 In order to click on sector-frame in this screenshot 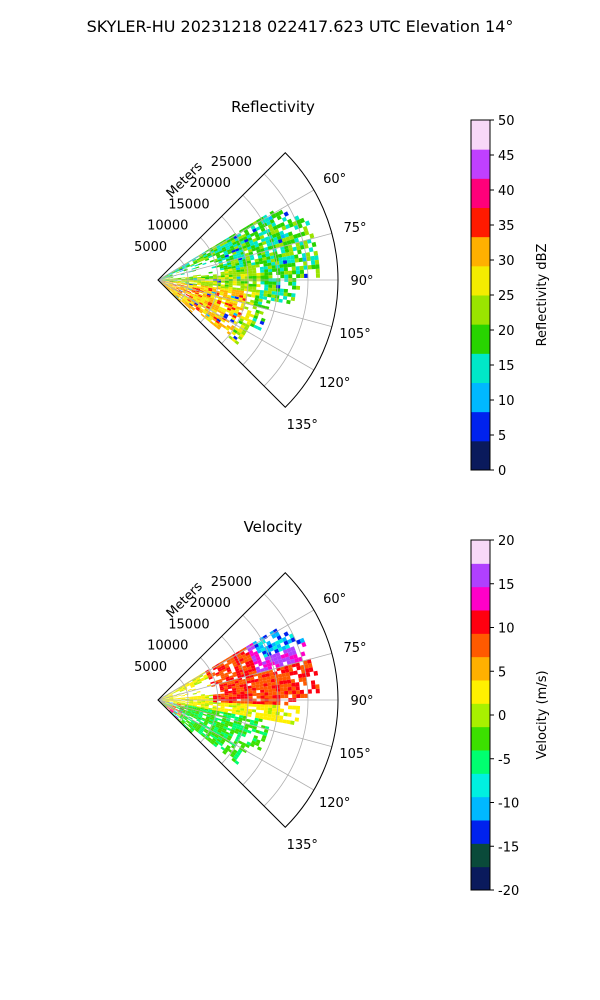, I will do `click(248, 700)`.